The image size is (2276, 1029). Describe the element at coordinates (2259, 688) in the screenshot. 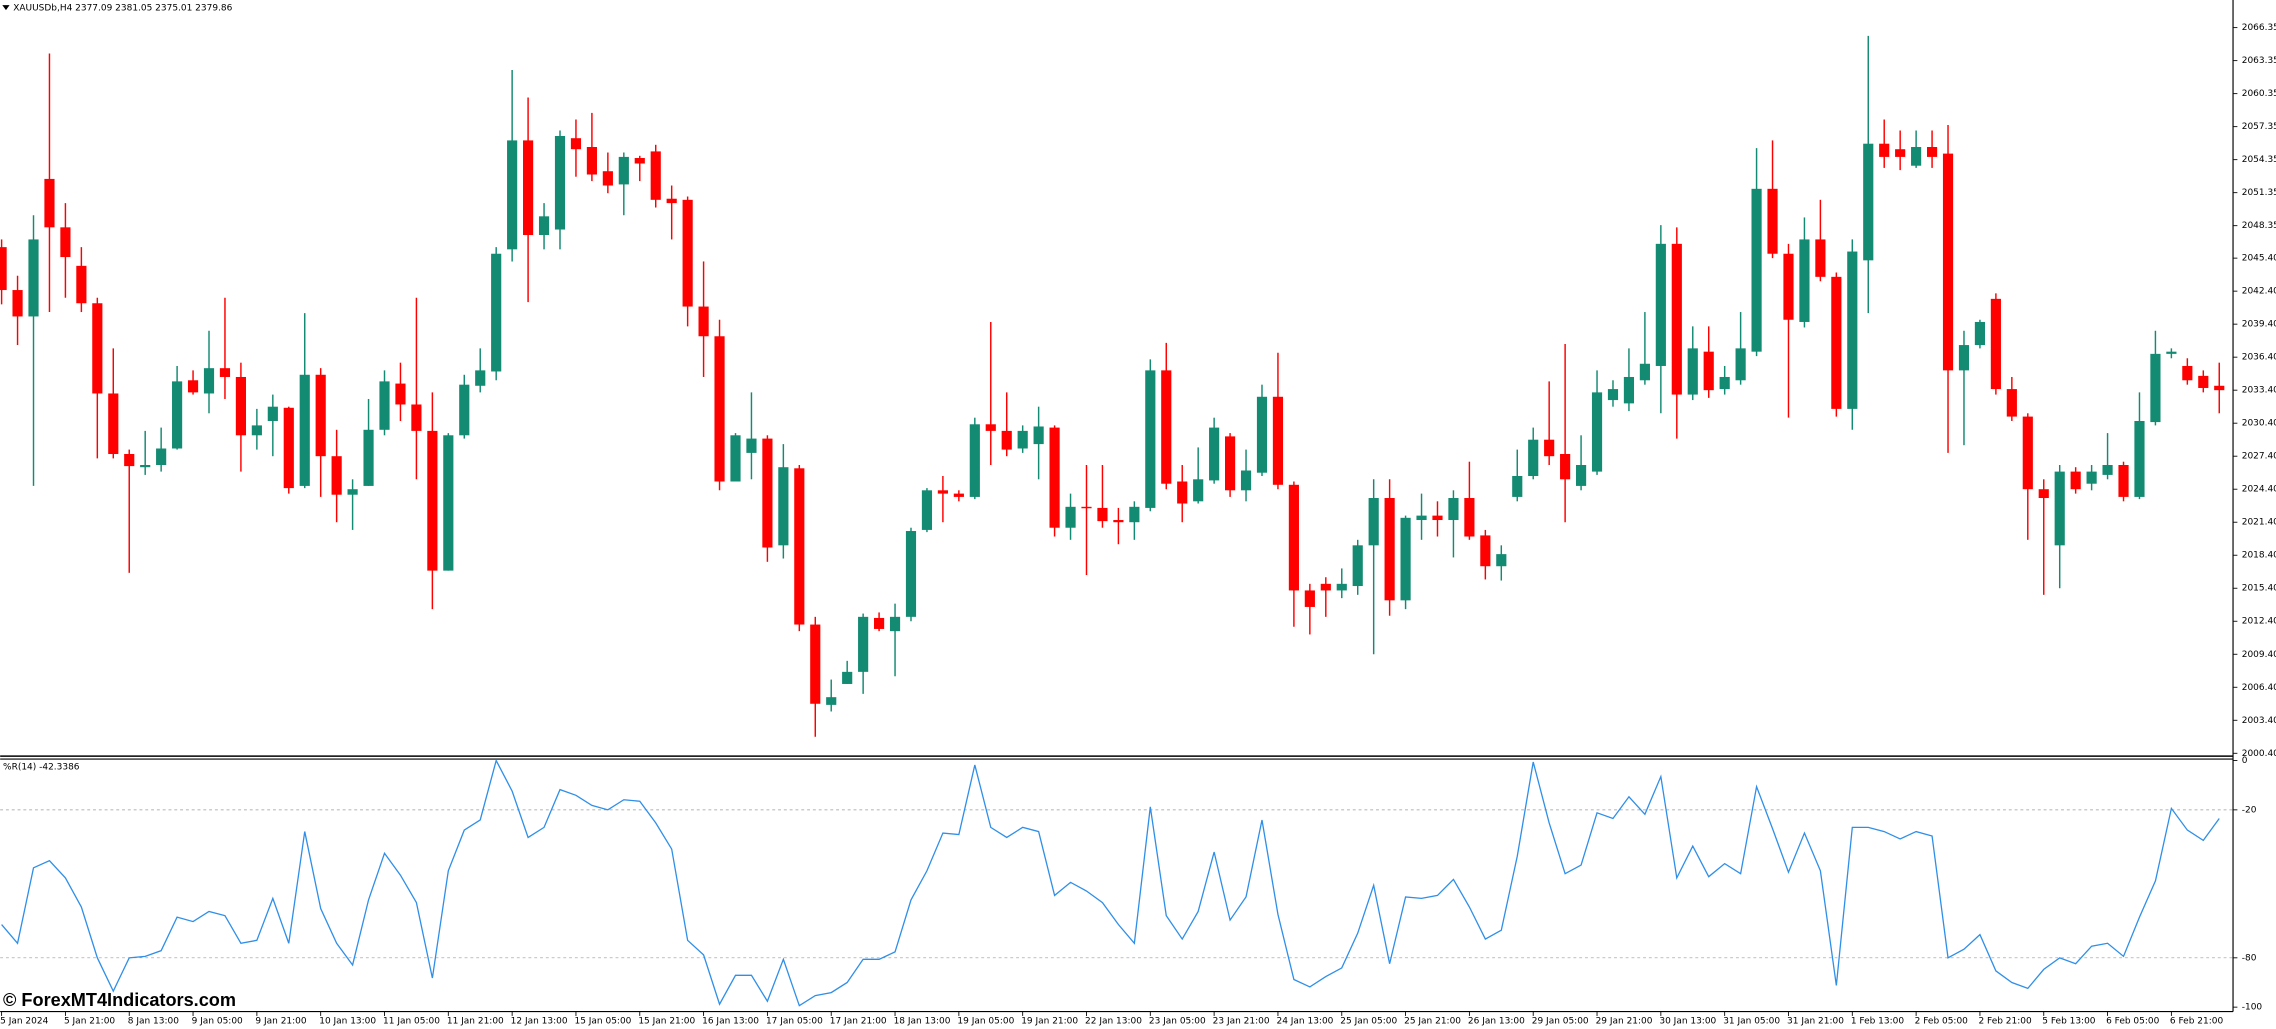

I see `y-tick-label: 2006.40` at that location.